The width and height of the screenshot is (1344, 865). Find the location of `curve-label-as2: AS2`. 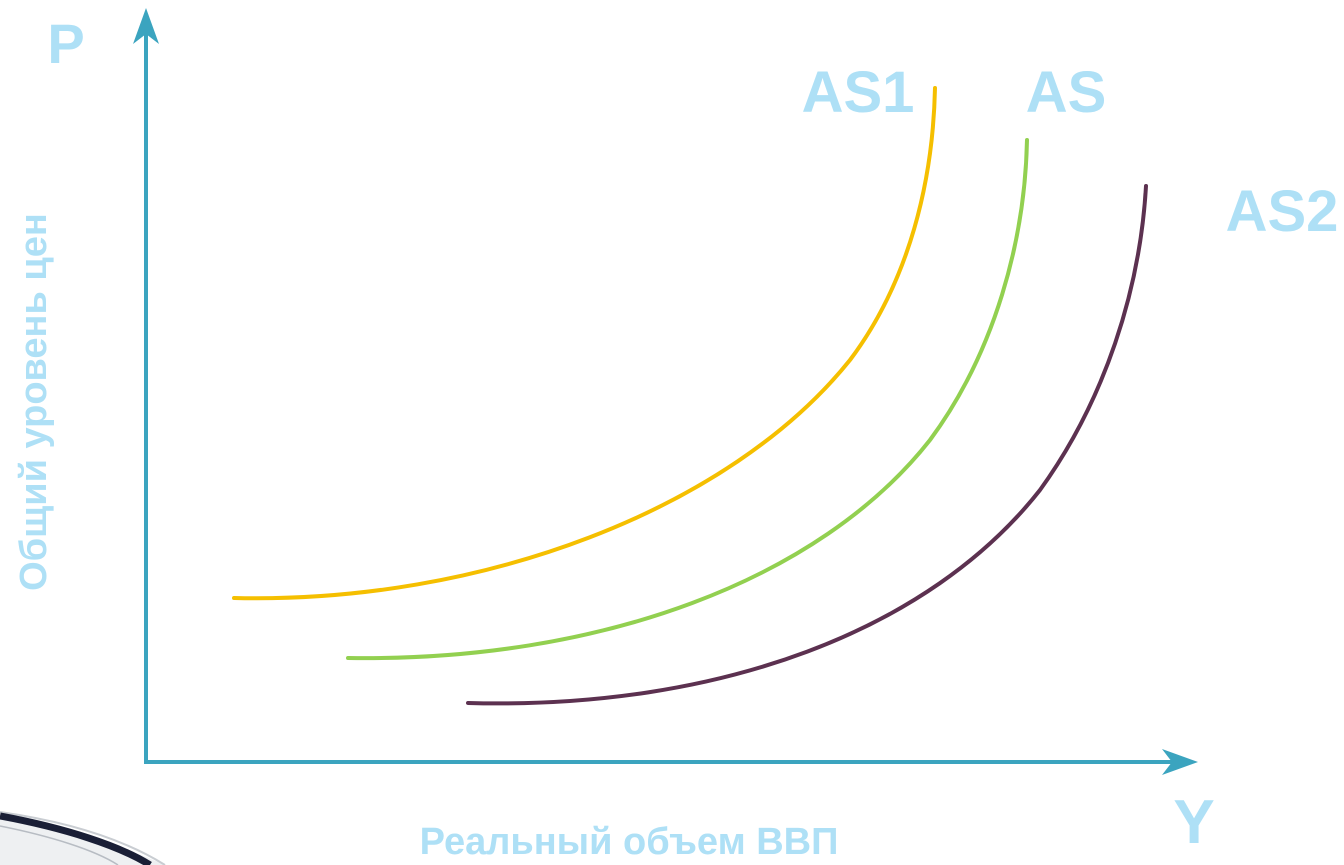

curve-label-as2: AS2 is located at coordinates (1282, 211).